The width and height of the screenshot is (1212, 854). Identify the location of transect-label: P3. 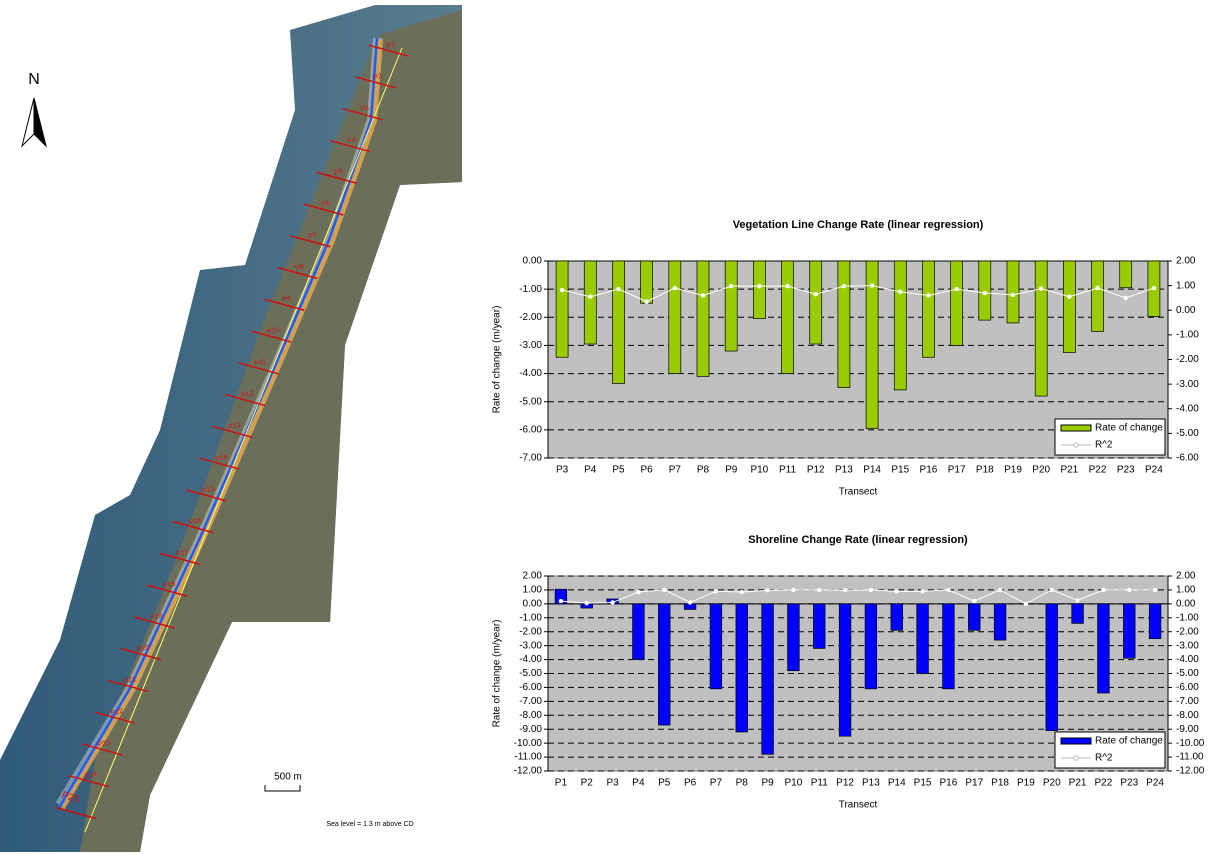
(365, 109).